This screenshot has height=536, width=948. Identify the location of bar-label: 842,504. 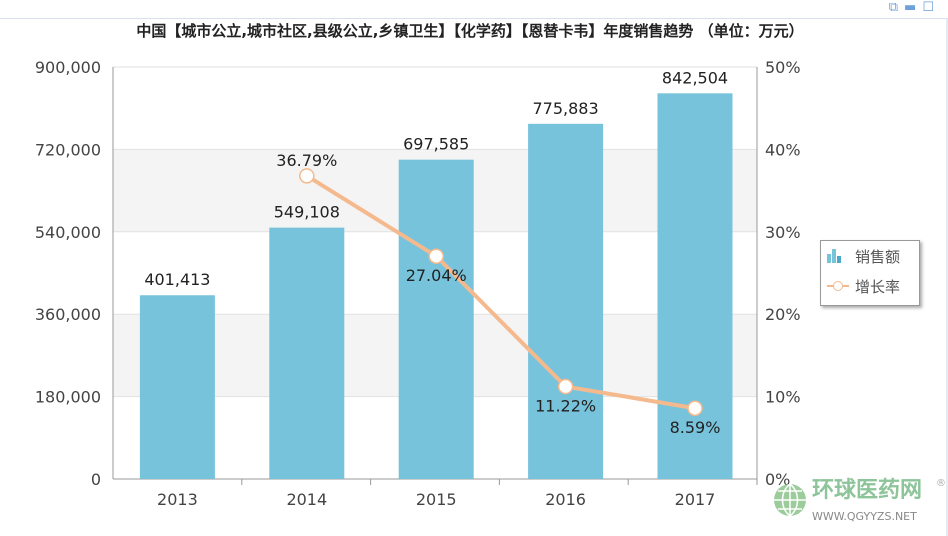
(695, 77).